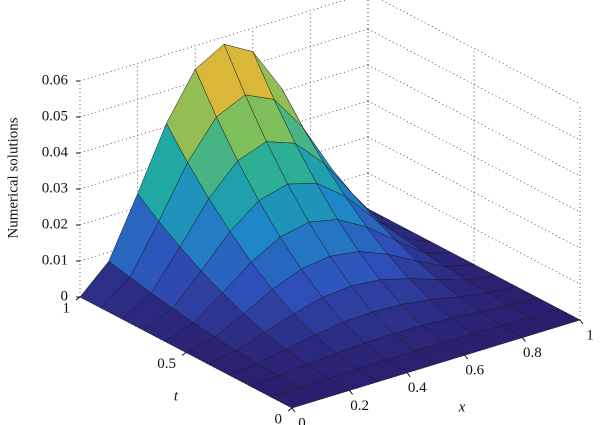 This screenshot has width=600, height=425. Describe the element at coordinates (55, 260) in the screenshot. I see `z-tick-label: 0.01` at that location.